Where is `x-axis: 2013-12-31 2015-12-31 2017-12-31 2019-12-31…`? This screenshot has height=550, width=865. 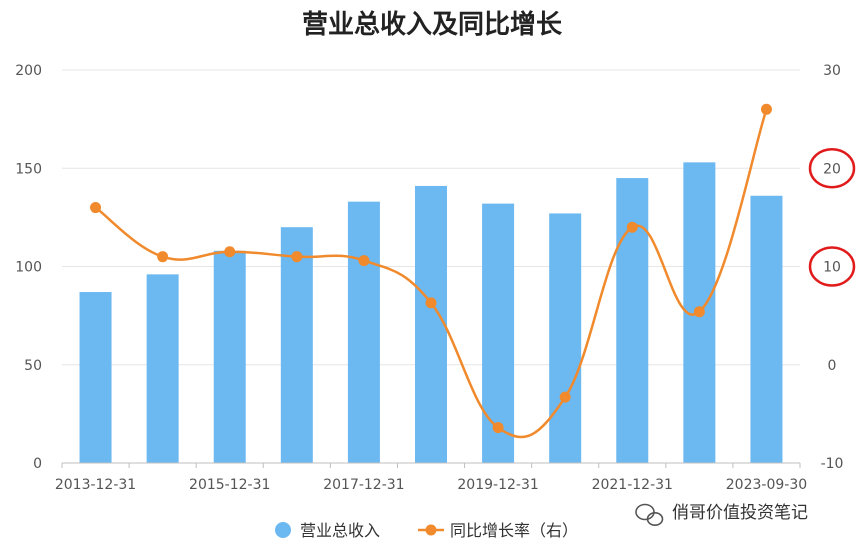
x-axis: 2013-12-31 2015-12-31 2017-12-31 2019-12-31… is located at coordinates (431, 477).